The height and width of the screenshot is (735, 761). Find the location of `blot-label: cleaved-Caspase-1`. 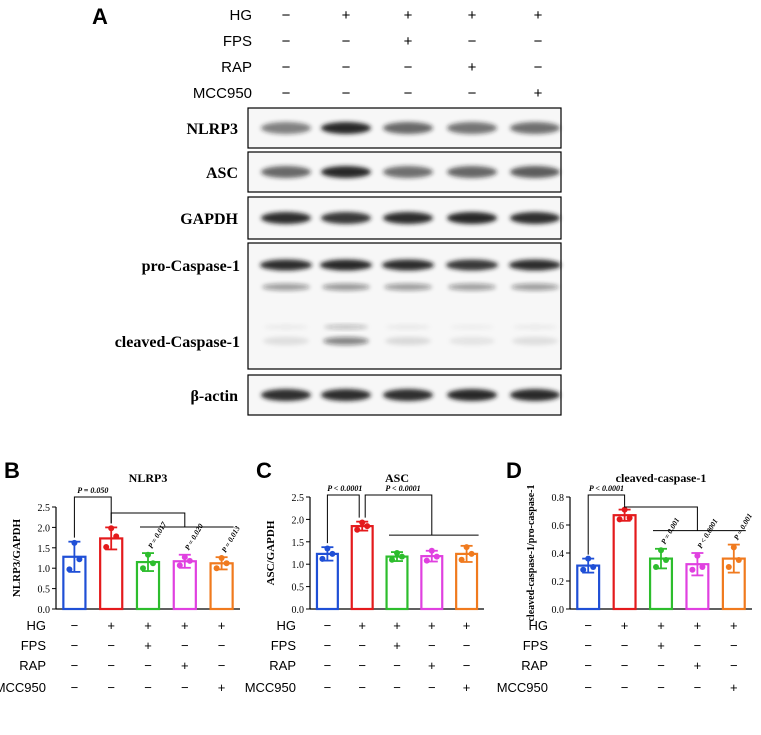

blot-label: cleaved-Caspase-1 is located at coordinates (177, 342).